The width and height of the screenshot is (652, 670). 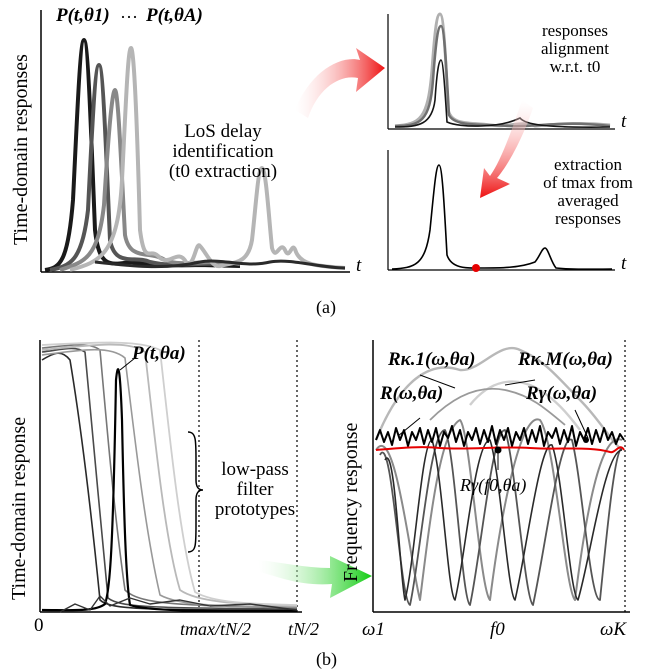 I want to click on red-arrow-align, so click(x=340, y=83).